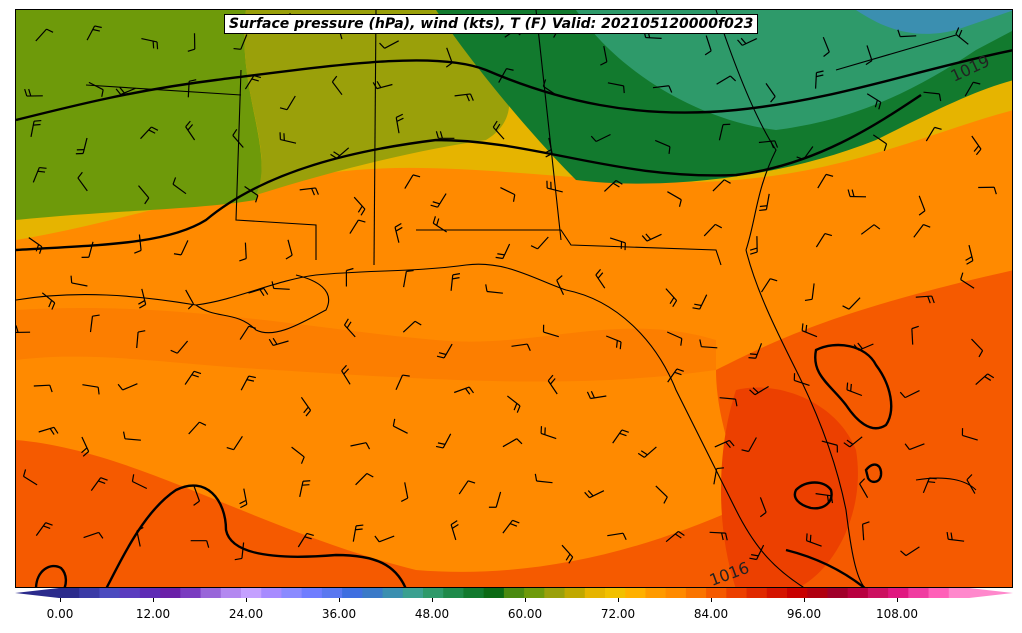 Image resolution: width=1022 pixels, height=633 pixels. What do you see at coordinates (163, 90) in the screenshot?
I see `state-border-tn` at bounding box center [163, 90].